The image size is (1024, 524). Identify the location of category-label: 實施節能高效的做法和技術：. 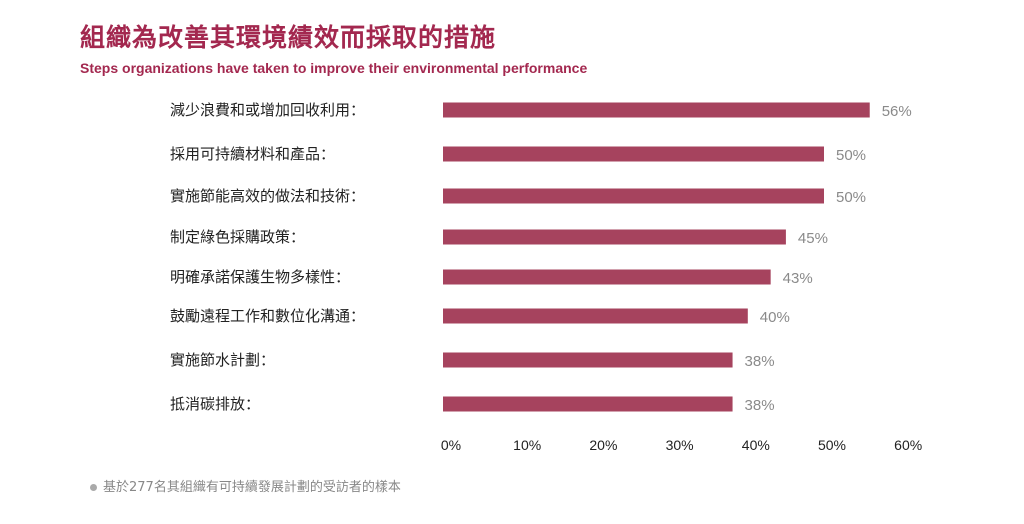
(267, 196).